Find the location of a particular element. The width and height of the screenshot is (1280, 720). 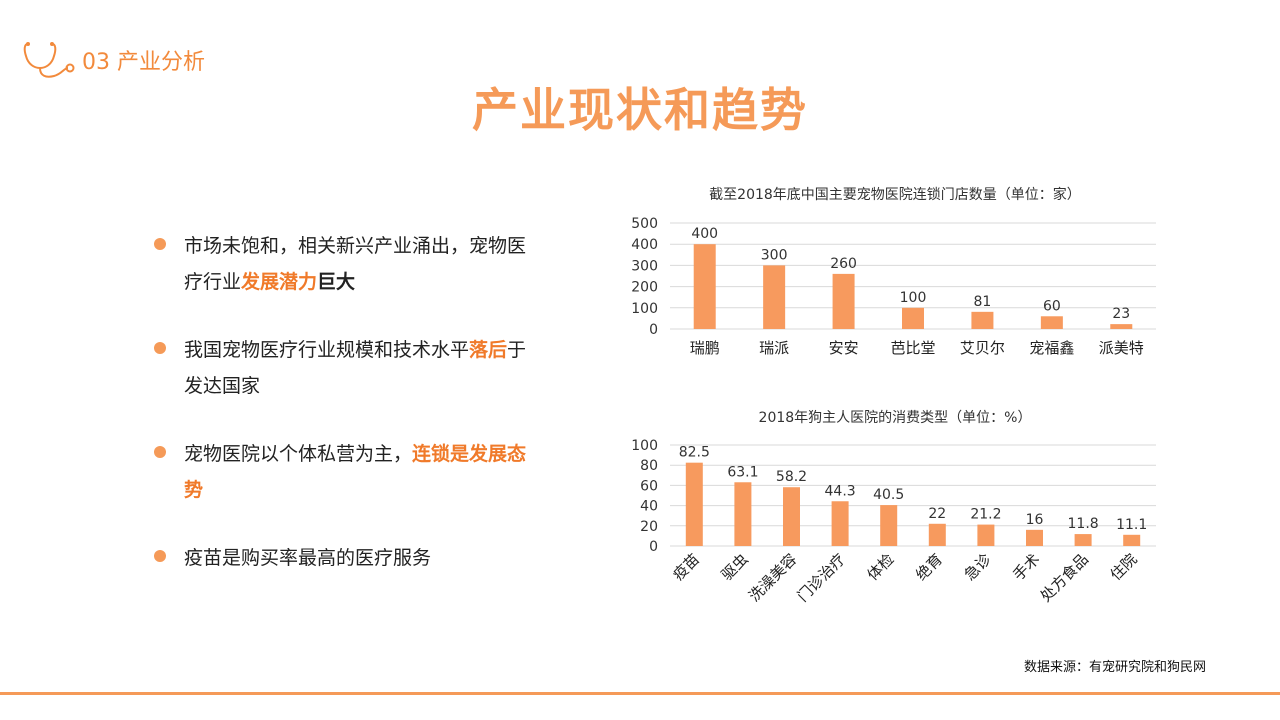

bullet-text: 市场未饱和，相关新兴产业涌出，宠物医疗行业发展潜力巨大 is located at coordinates (355, 264).